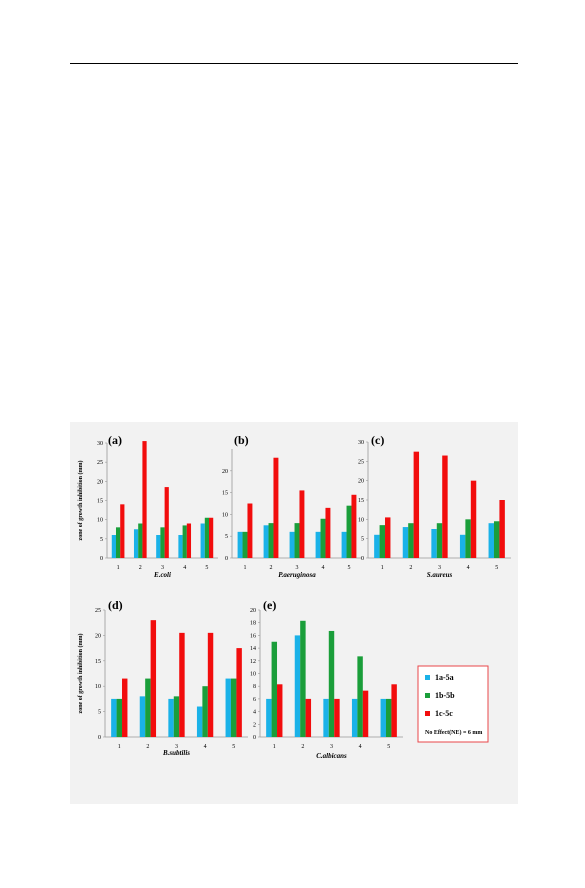  Describe the element at coordinates (444, 677) in the screenshot. I see `legend-label-s1: 1a-5a` at that location.